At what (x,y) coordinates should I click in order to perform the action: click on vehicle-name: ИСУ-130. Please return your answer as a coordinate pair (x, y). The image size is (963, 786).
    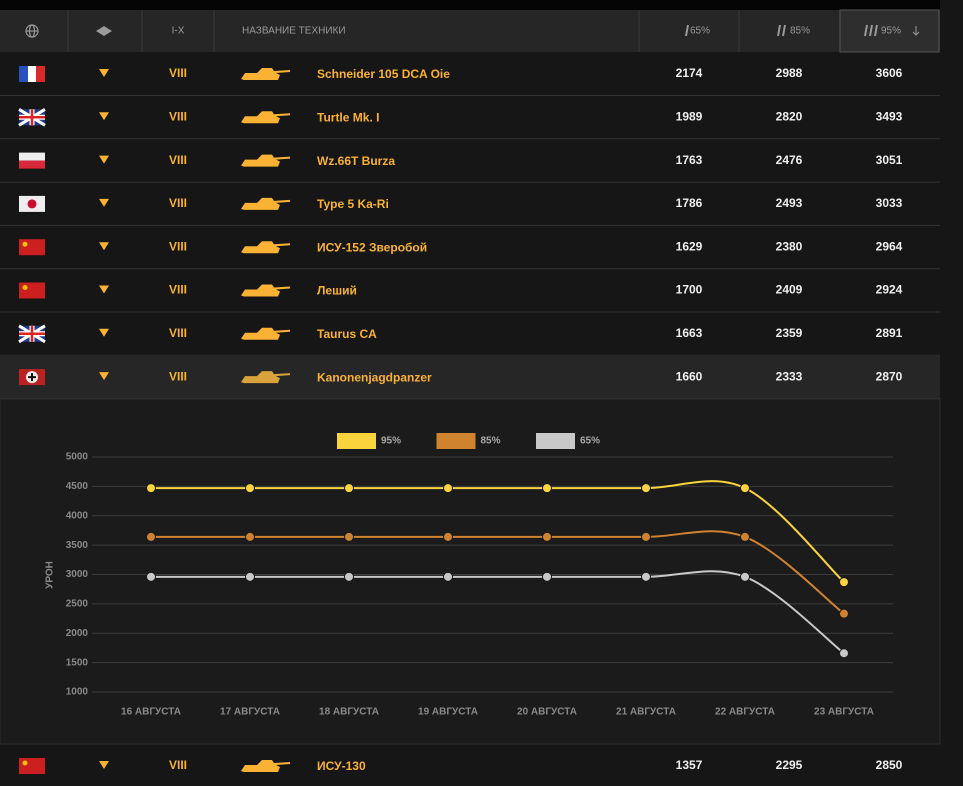
    Looking at the image, I should click on (341, 766).